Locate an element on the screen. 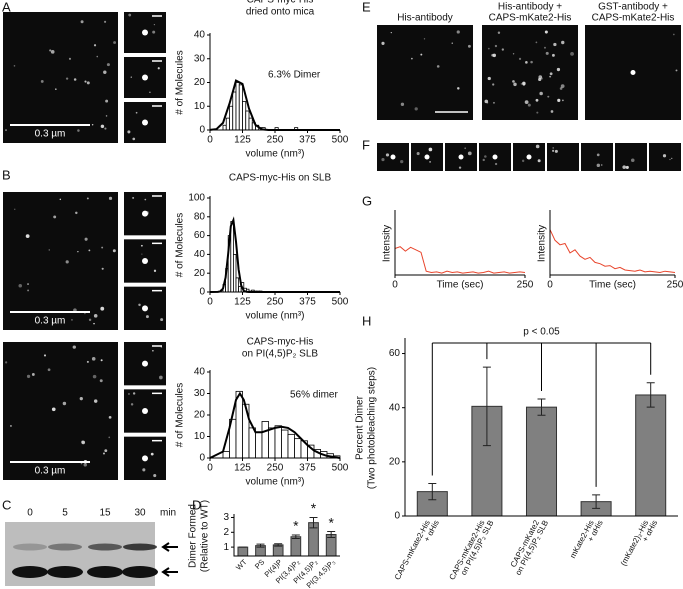 This screenshot has width=683, height=589. chart-title: CAPS-myc-His on SLB is located at coordinates (280, 178).